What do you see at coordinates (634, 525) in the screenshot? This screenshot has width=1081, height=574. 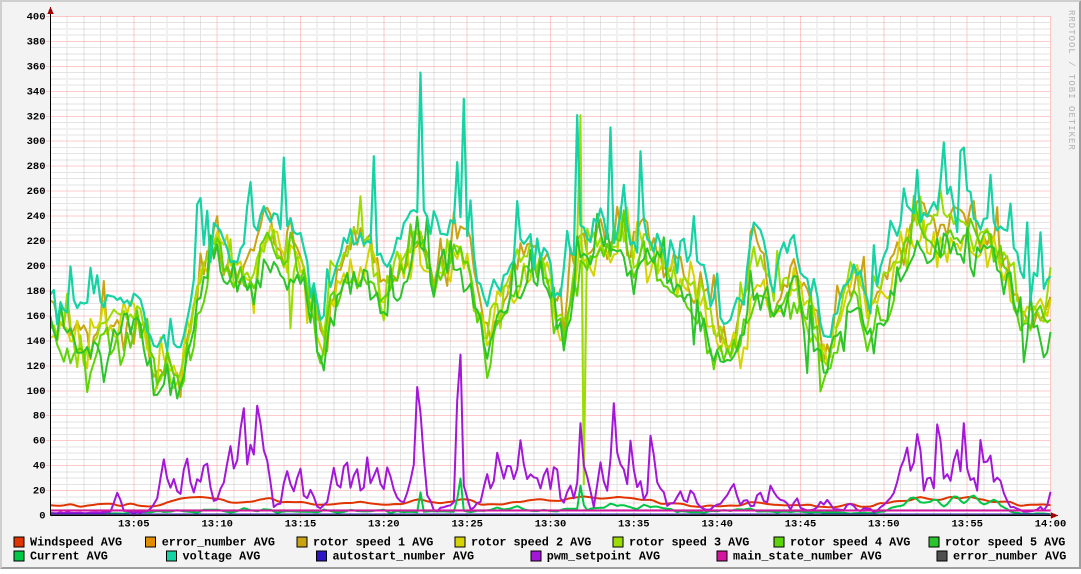 I see `svg-text: 13:35` at bounding box center [634, 525].